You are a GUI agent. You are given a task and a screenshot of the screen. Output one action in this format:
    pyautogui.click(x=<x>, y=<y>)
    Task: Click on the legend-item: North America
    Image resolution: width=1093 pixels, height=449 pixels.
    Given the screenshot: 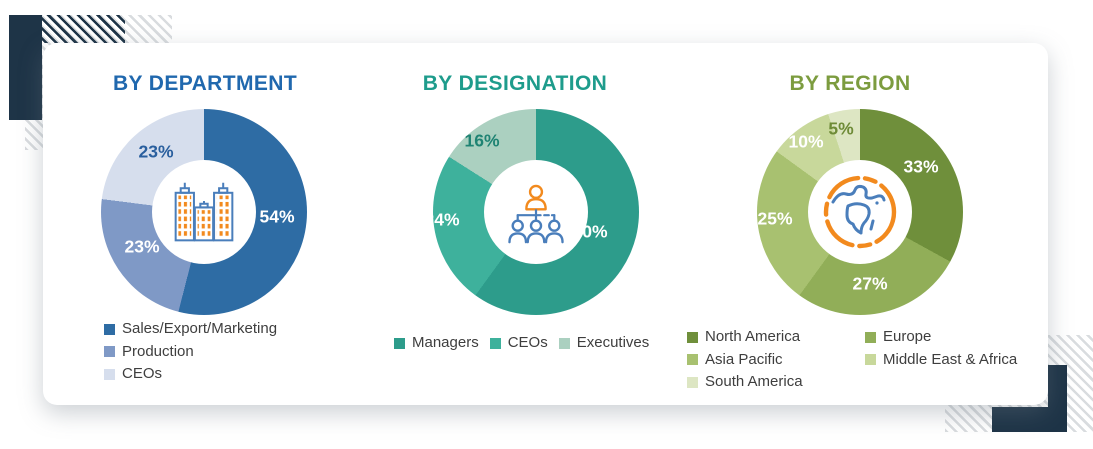 What is the action you would take?
    pyautogui.click(x=776, y=337)
    